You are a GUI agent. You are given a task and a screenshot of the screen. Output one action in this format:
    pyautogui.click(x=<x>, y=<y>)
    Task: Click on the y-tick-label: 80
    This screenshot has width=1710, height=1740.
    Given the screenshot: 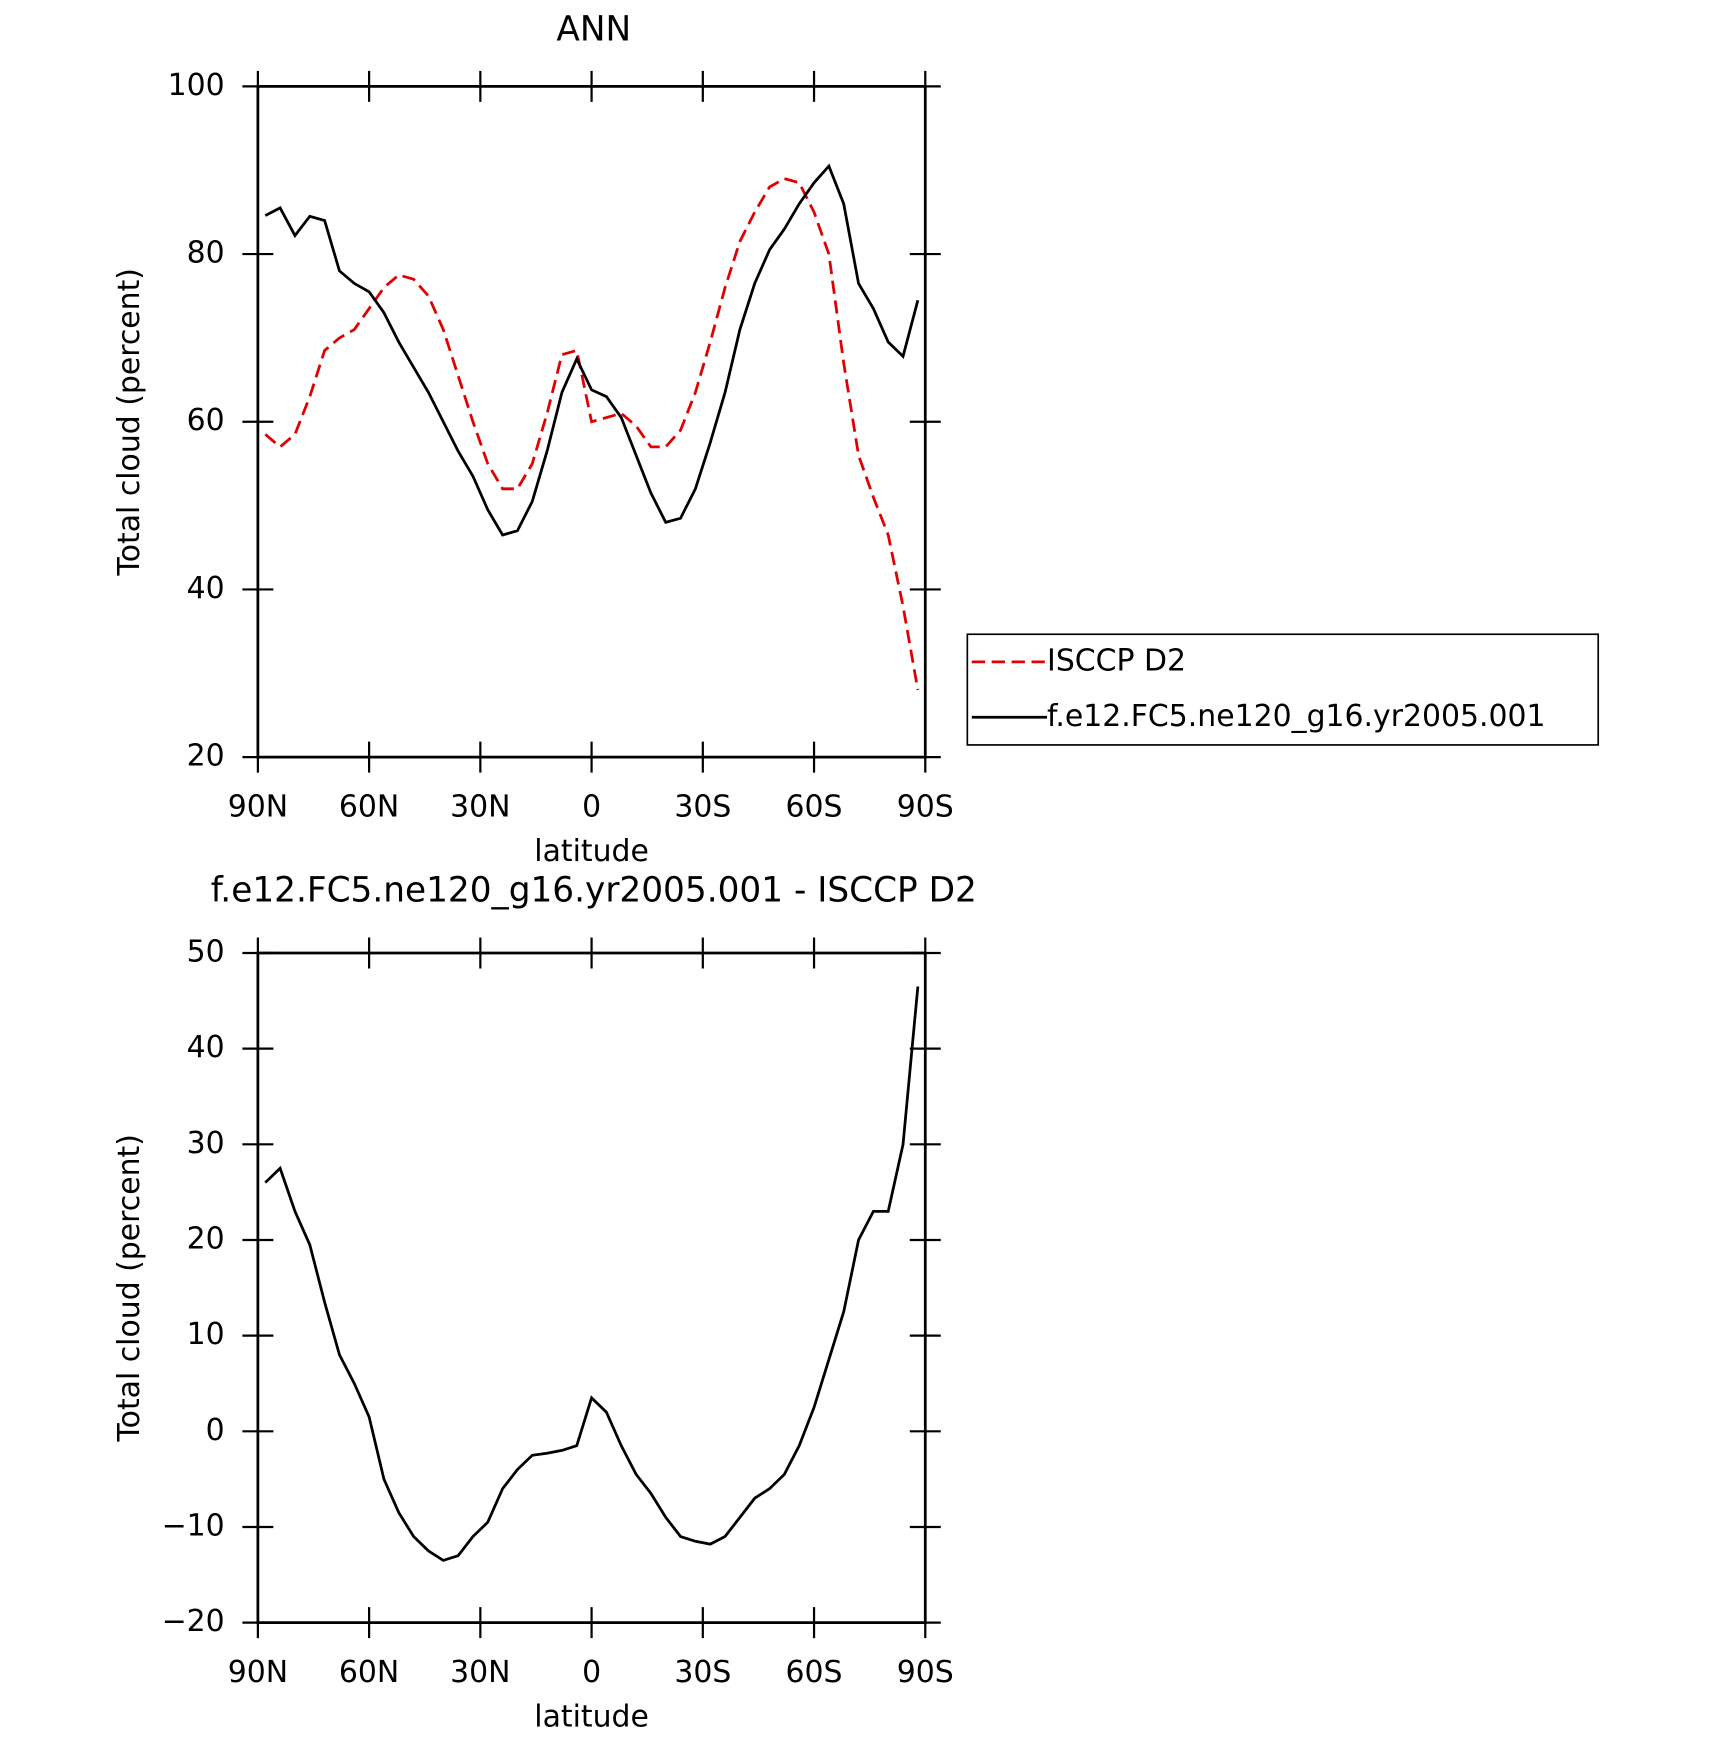 What is the action you would take?
    pyautogui.click(x=206, y=253)
    